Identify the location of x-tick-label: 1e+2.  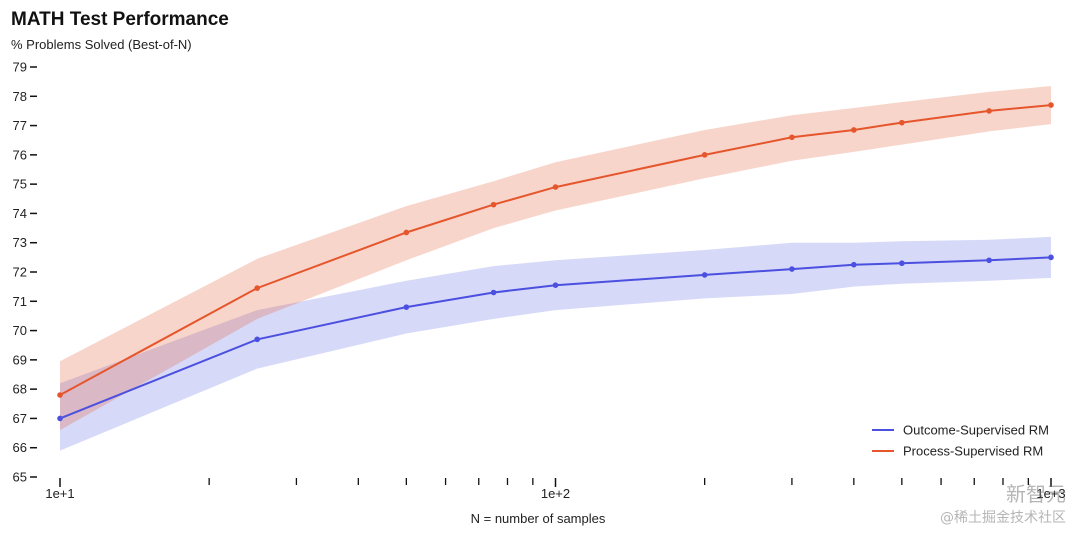
(555, 493).